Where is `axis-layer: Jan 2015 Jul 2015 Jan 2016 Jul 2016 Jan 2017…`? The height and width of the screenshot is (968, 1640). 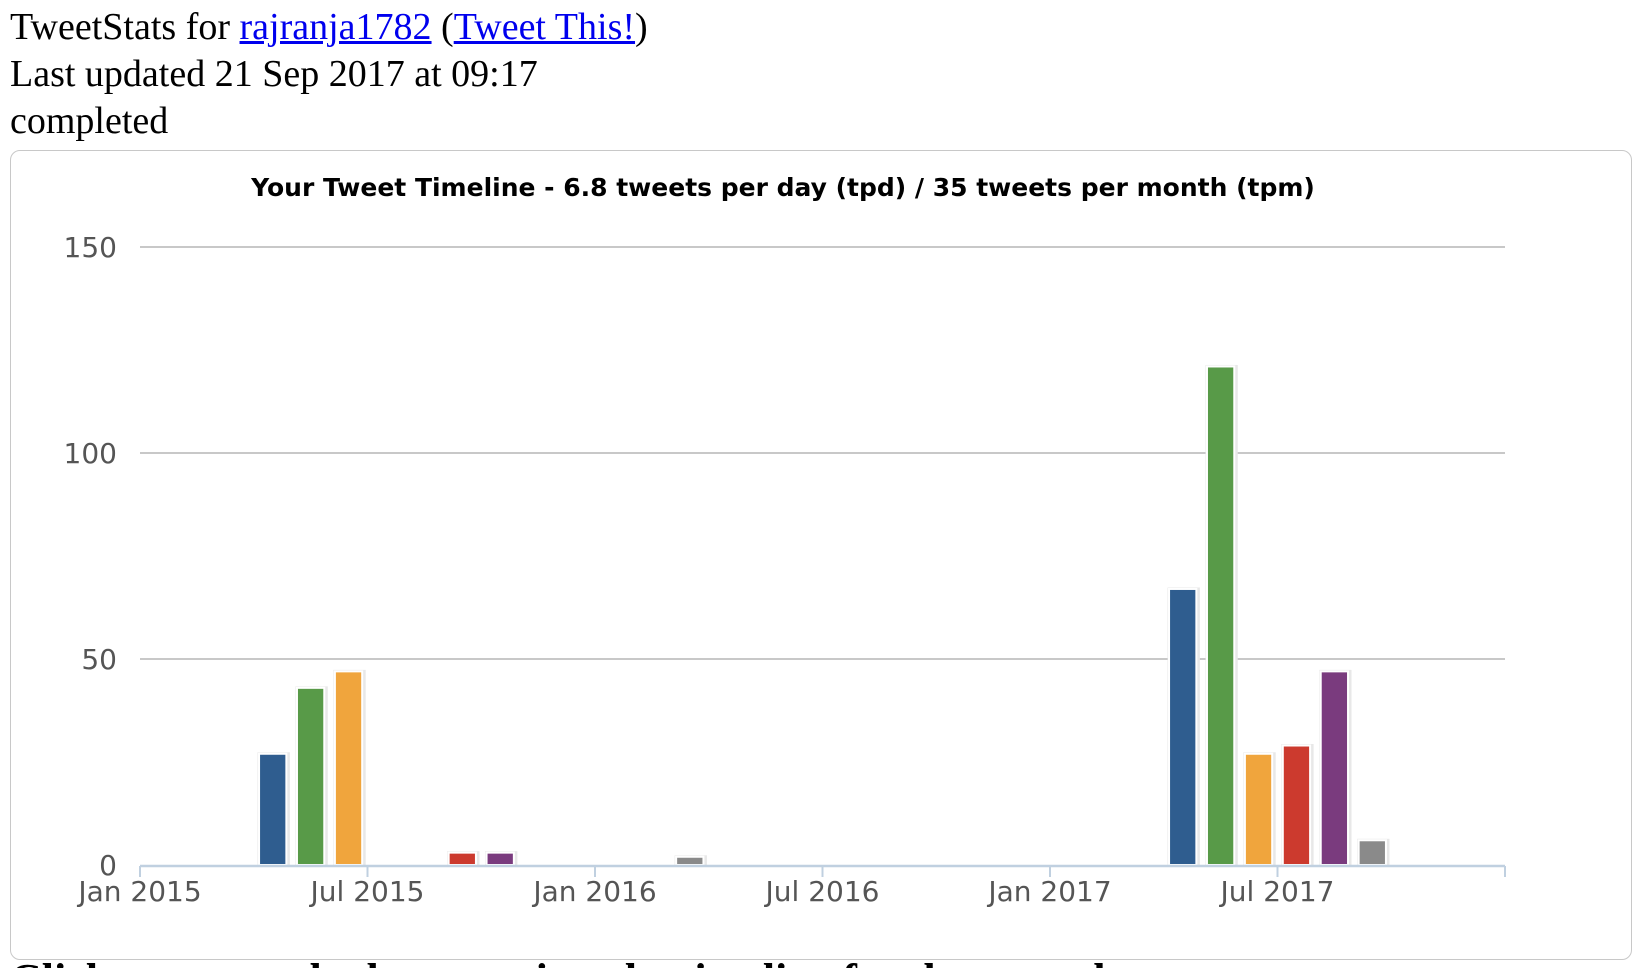 axis-layer: Jan 2015 Jul 2015 Jan 2016 Jul 2016 Jan 2017… is located at coordinates (791, 886).